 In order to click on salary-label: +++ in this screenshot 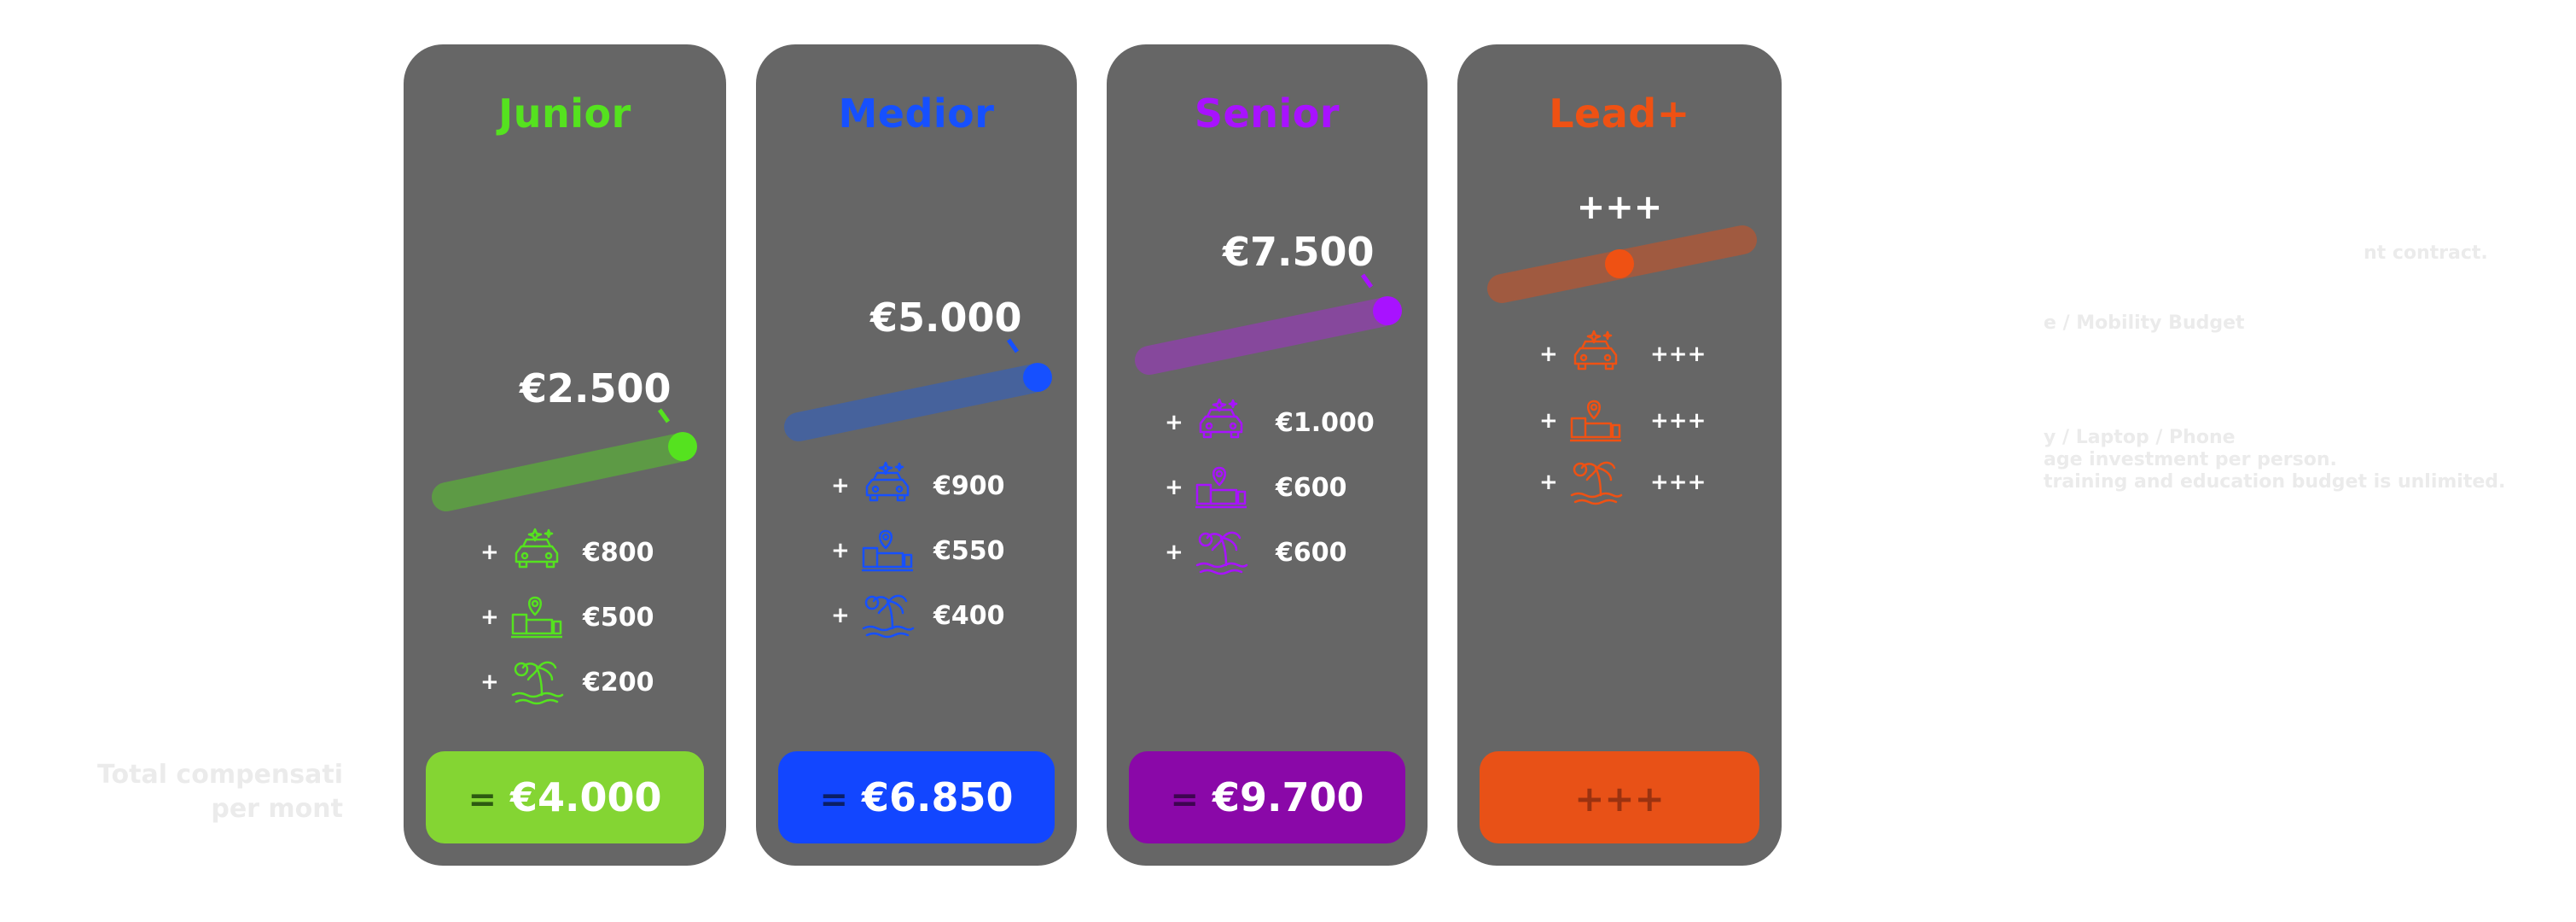, I will do `click(1620, 208)`.